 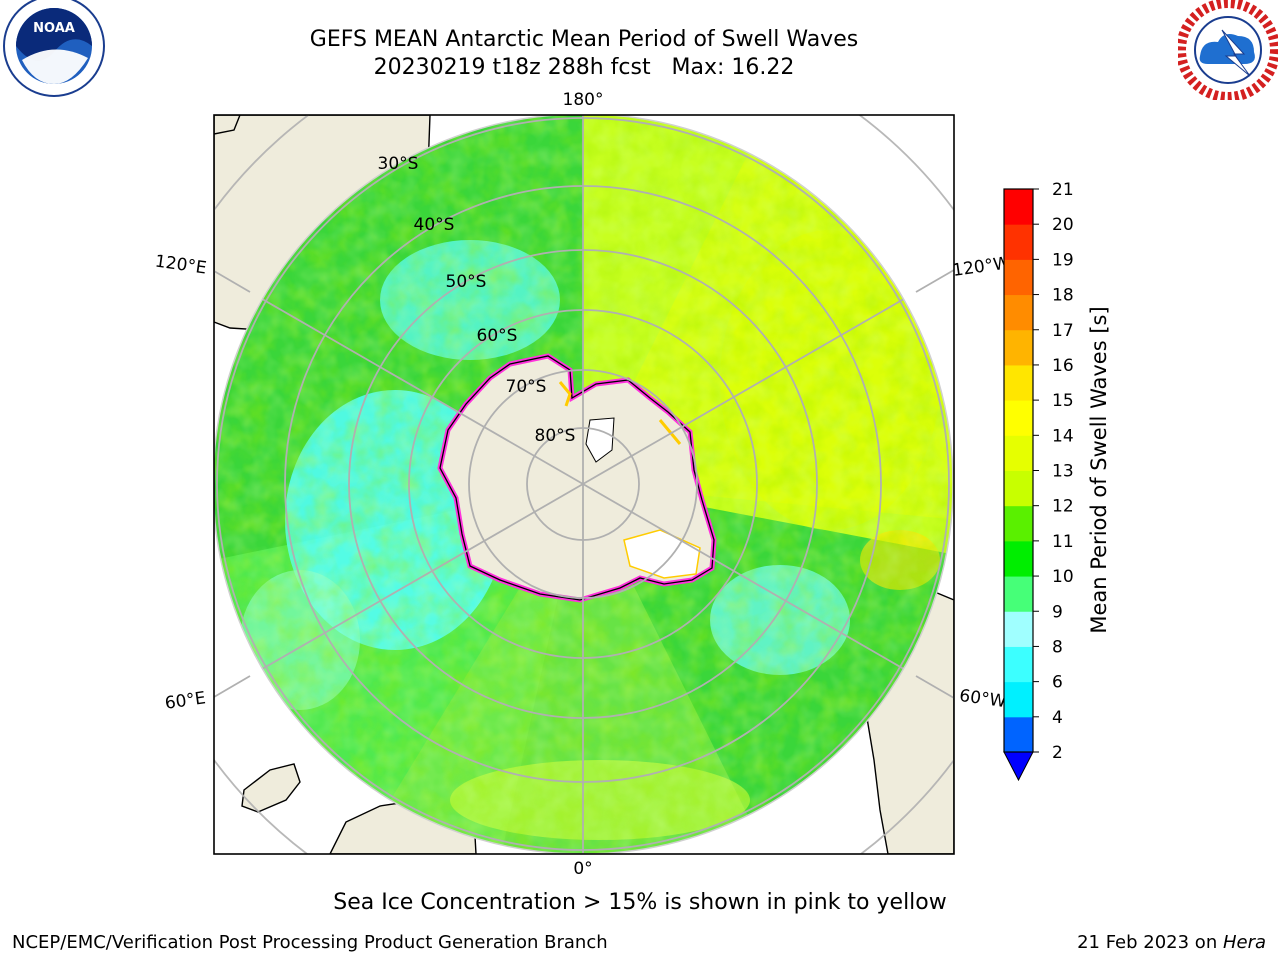 I want to click on noaa-logo-text: NOAA, so click(x=54, y=28).